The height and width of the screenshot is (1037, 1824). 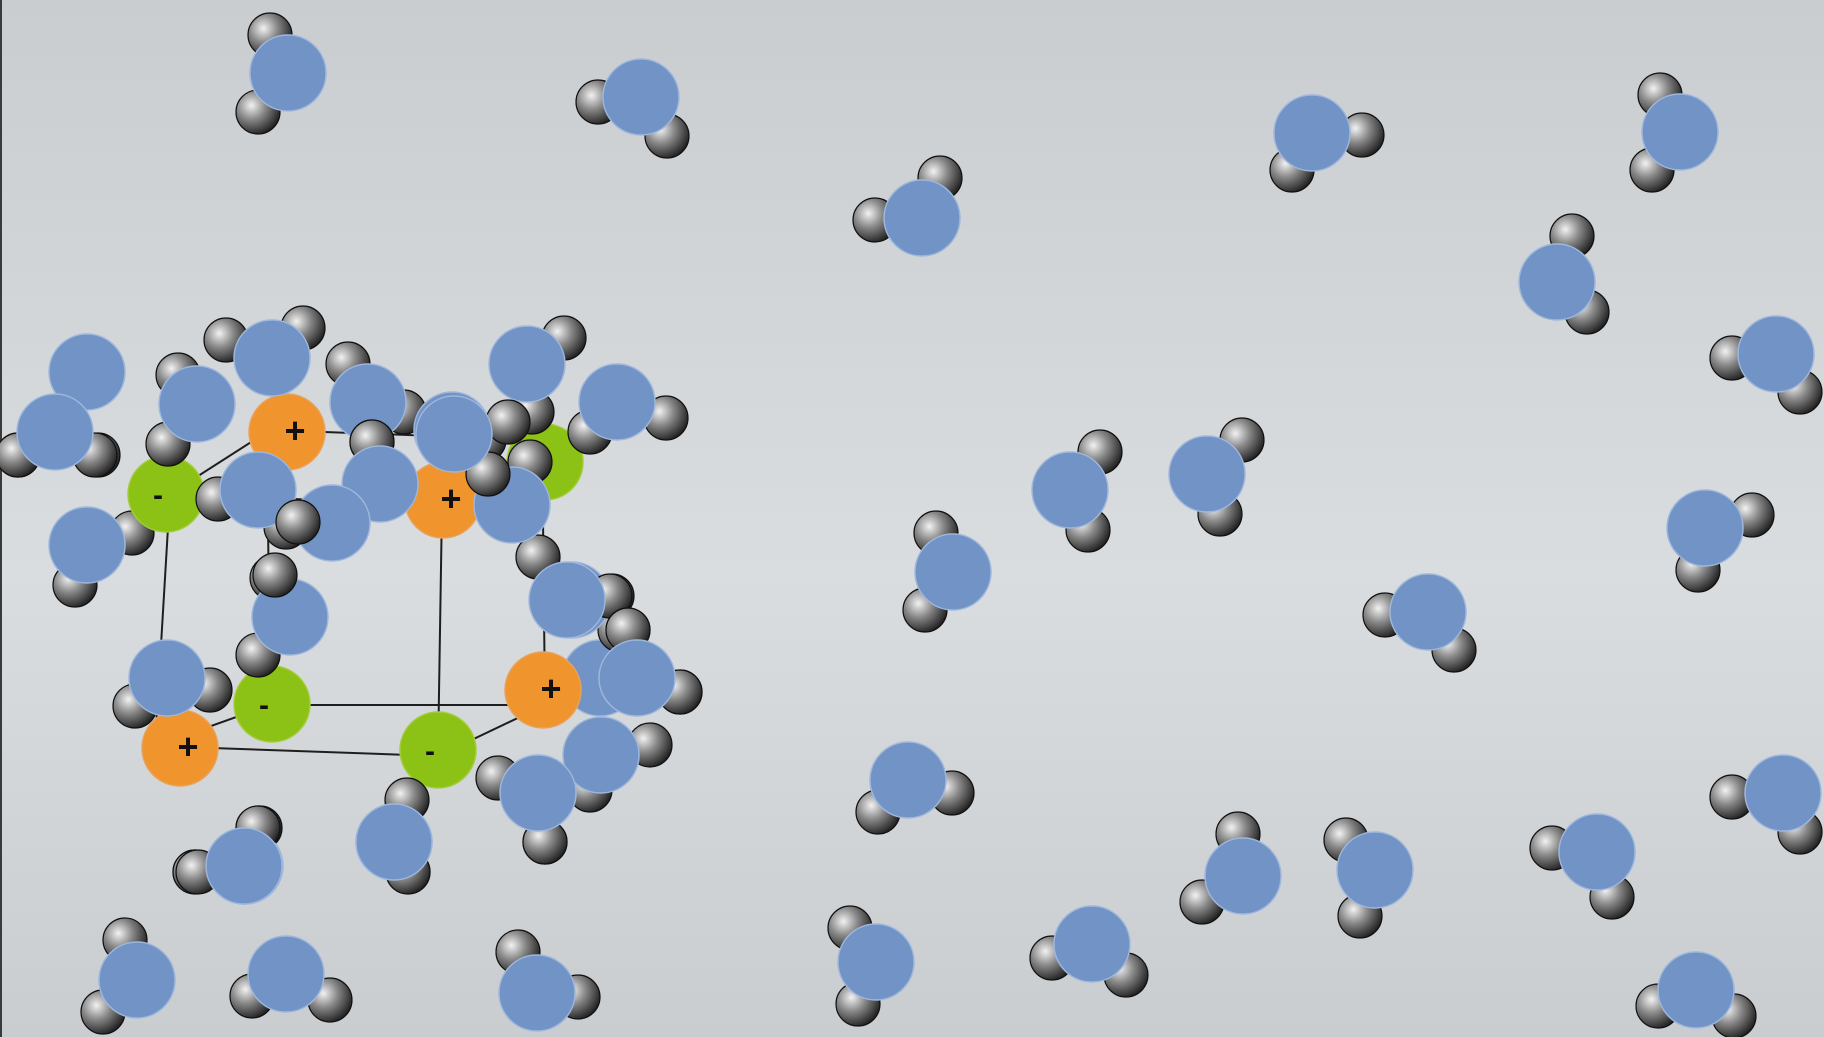 I want to click on cation-ion-sphere, so click(x=543, y=690).